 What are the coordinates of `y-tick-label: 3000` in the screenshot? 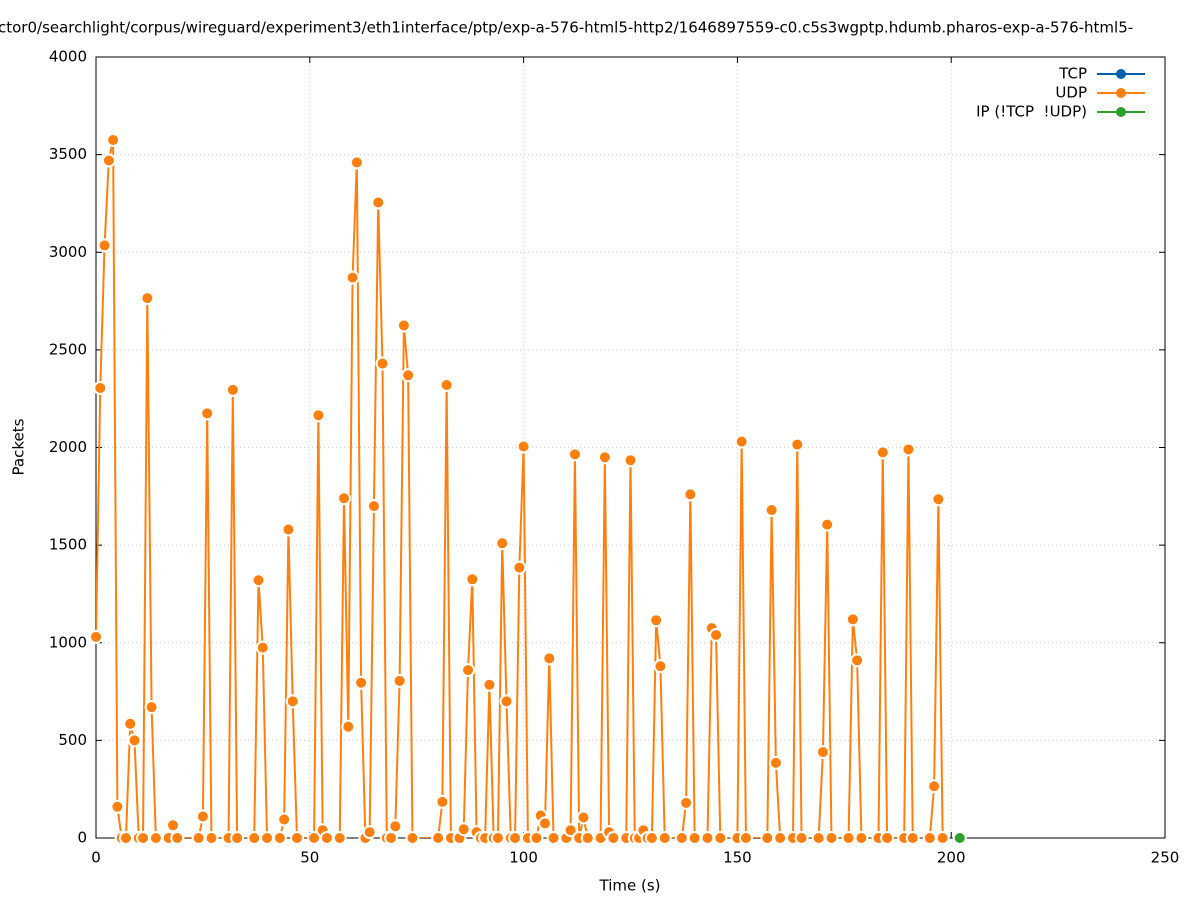 It's located at (68, 252).